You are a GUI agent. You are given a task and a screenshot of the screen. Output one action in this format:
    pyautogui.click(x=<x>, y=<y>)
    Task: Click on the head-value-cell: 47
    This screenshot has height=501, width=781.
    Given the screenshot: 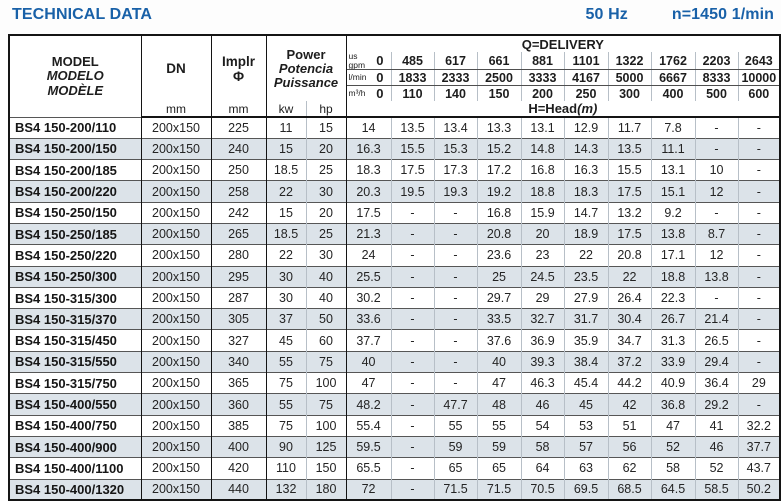 What is the action you would take?
    pyautogui.click(x=368, y=383)
    